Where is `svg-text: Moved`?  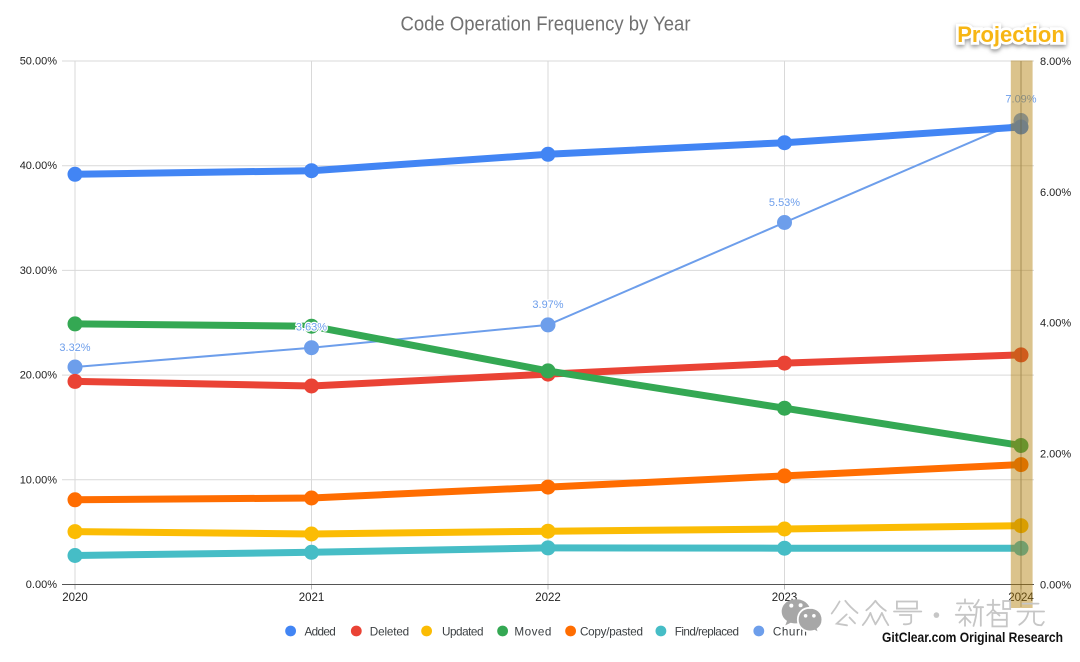
svg-text: Moved is located at coordinates (532, 631).